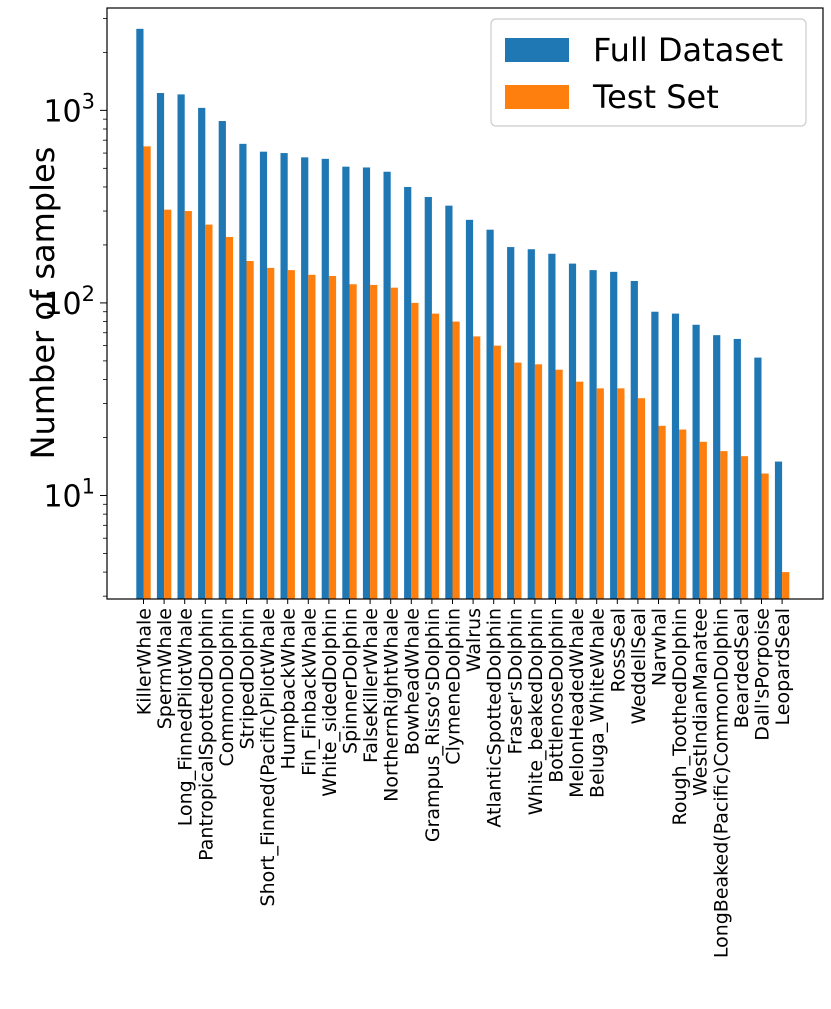 This screenshot has width=831, height=1009. Describe the element at coordinates (140, 313) in the screenshot. I see `bar-full-dataset-killerwhale` at that location.